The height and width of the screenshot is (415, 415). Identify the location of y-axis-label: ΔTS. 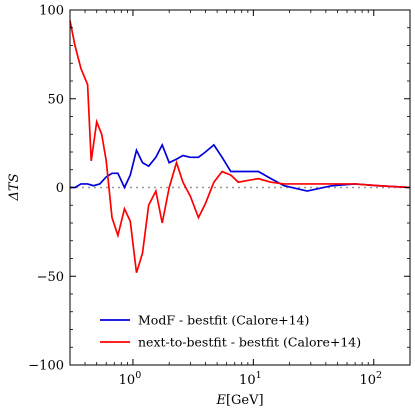
(14, 187).